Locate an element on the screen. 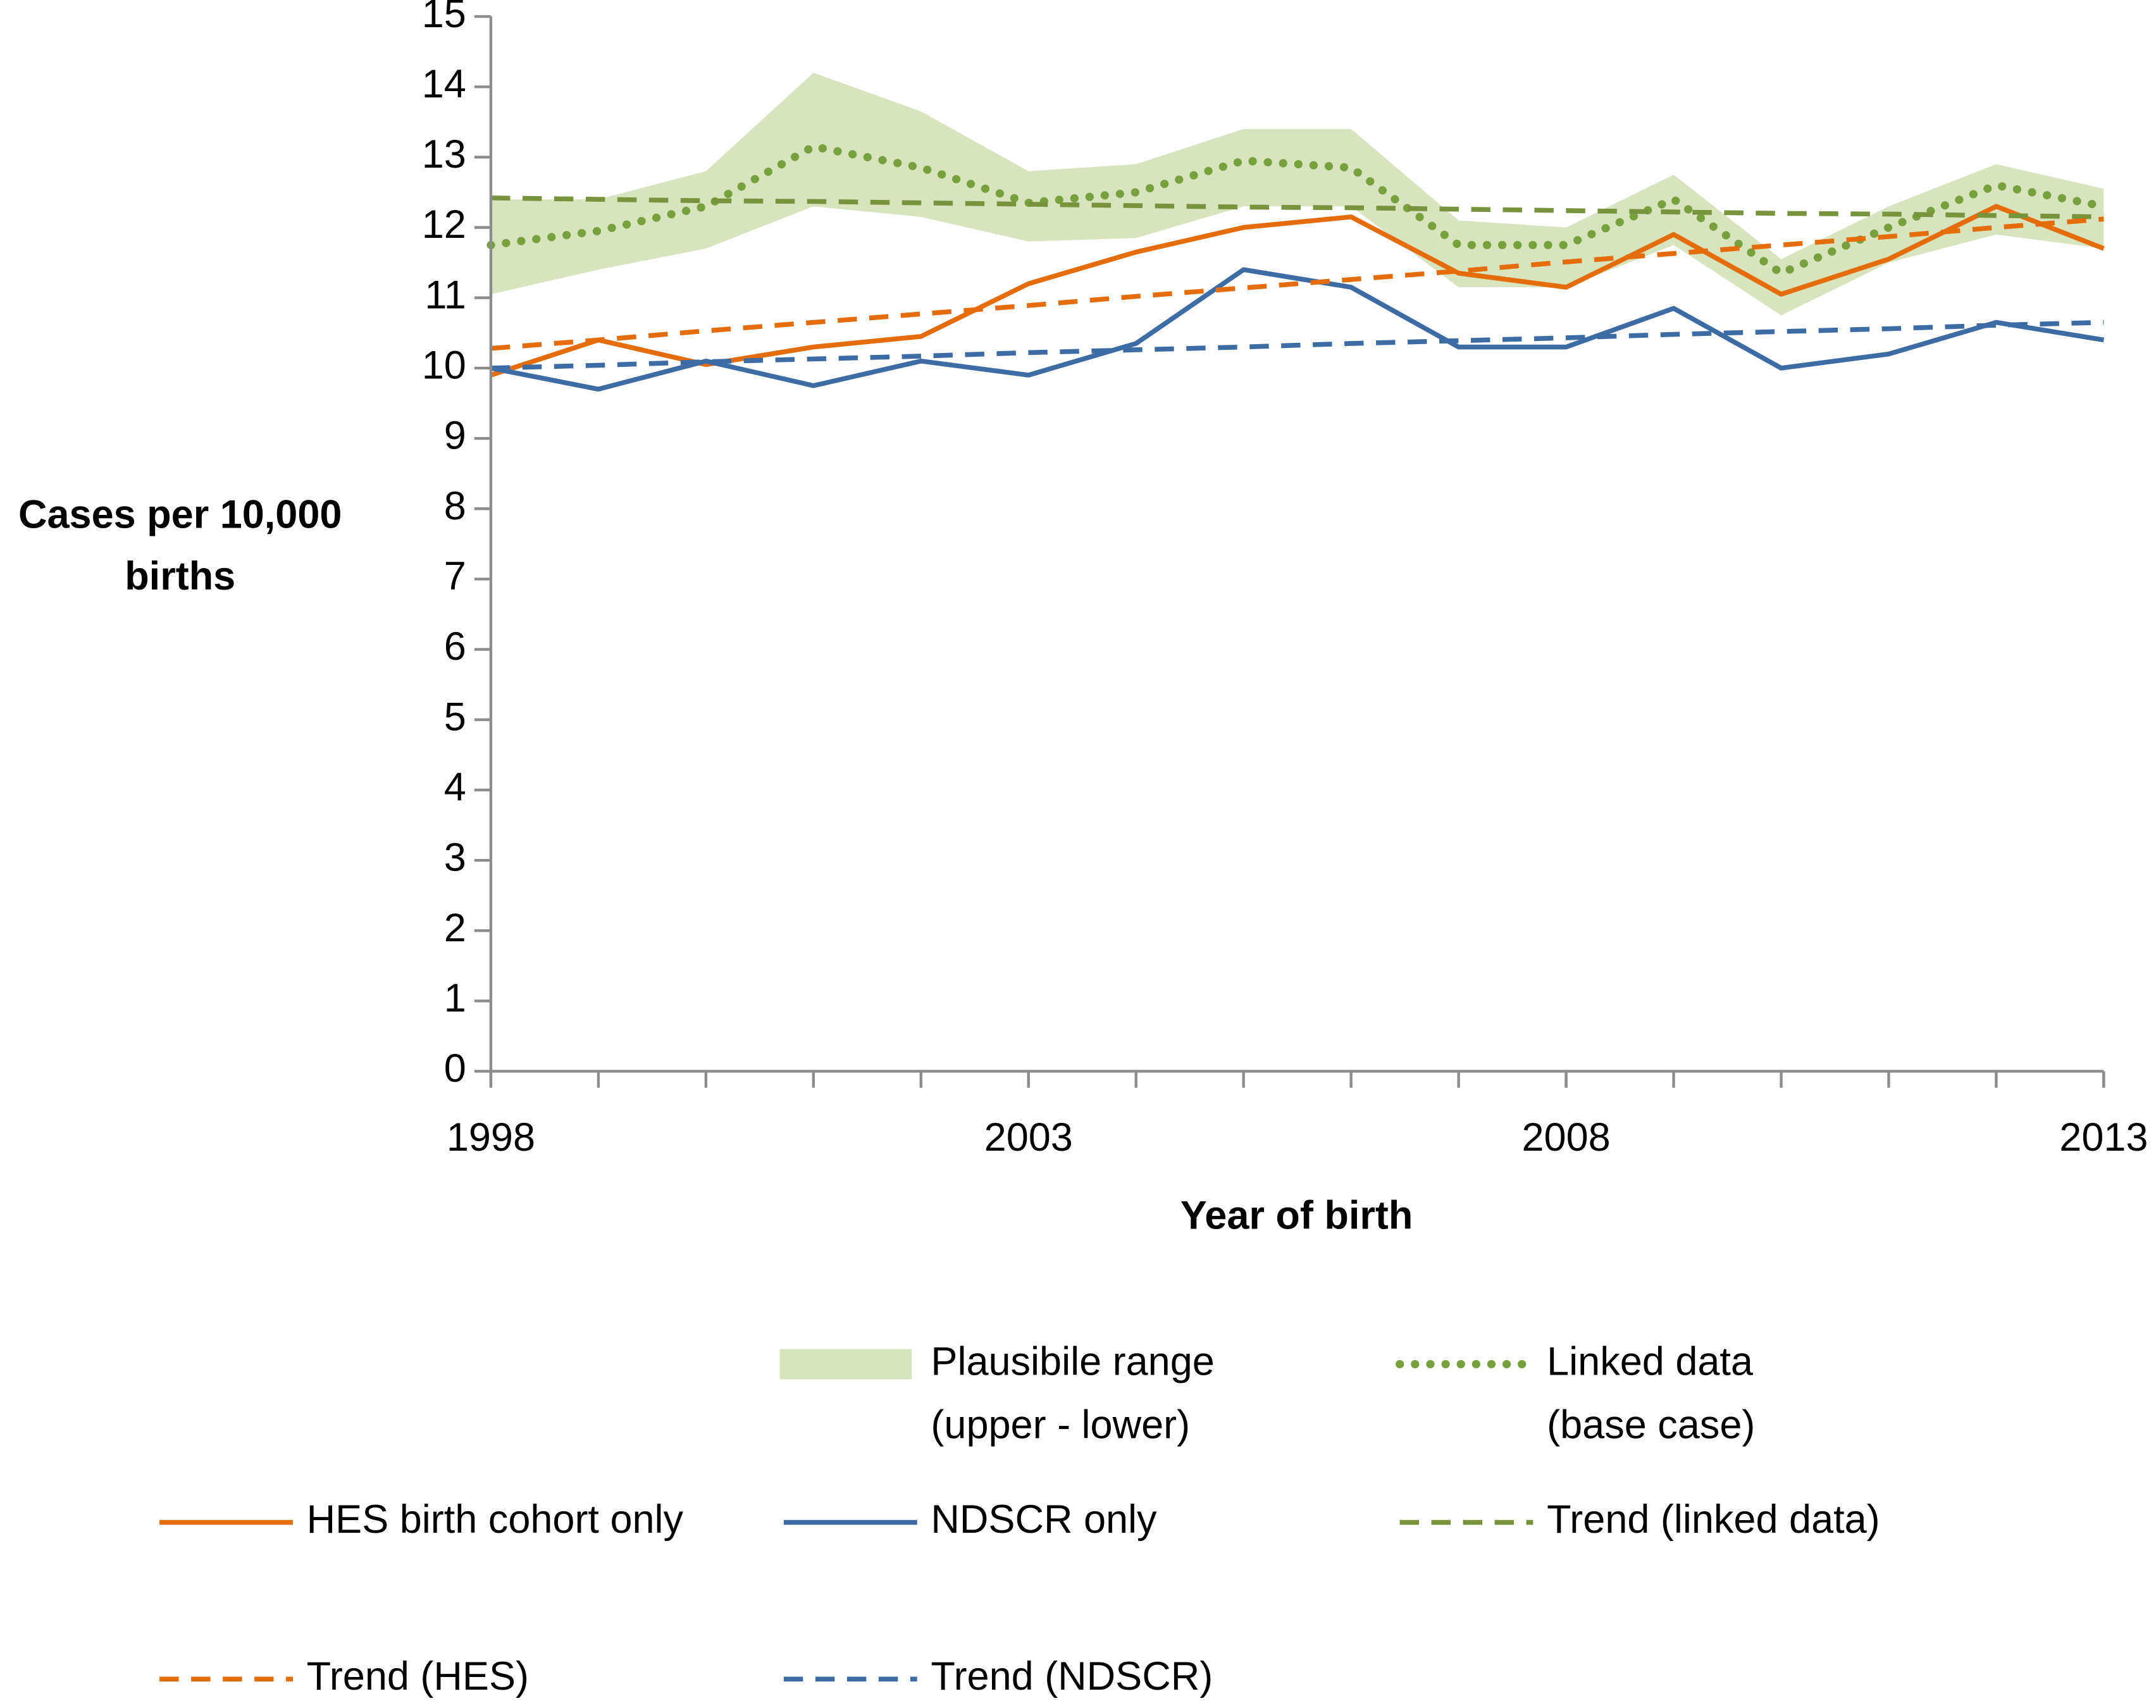 This screenshot has width=2156, height=1708. y-tick-label: 2 is located at coordinates (455, 928).